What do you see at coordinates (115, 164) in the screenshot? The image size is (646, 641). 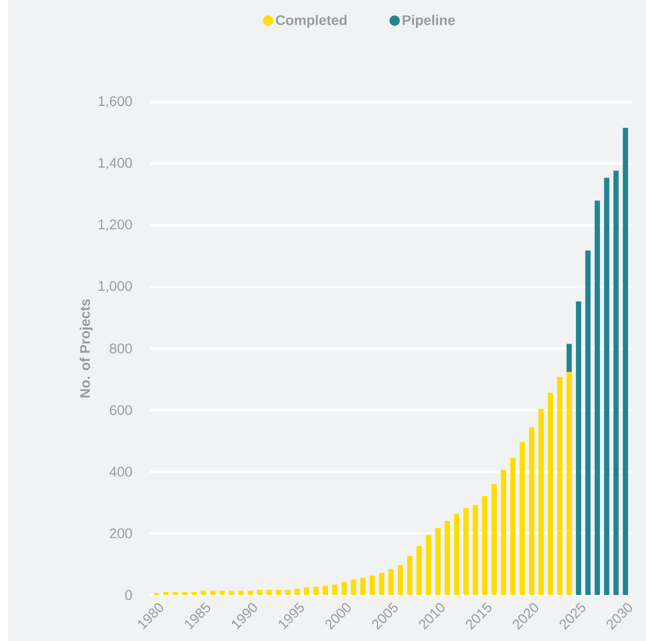 I see `y-tick-label: 1,400` at bounding box center [115, 164].